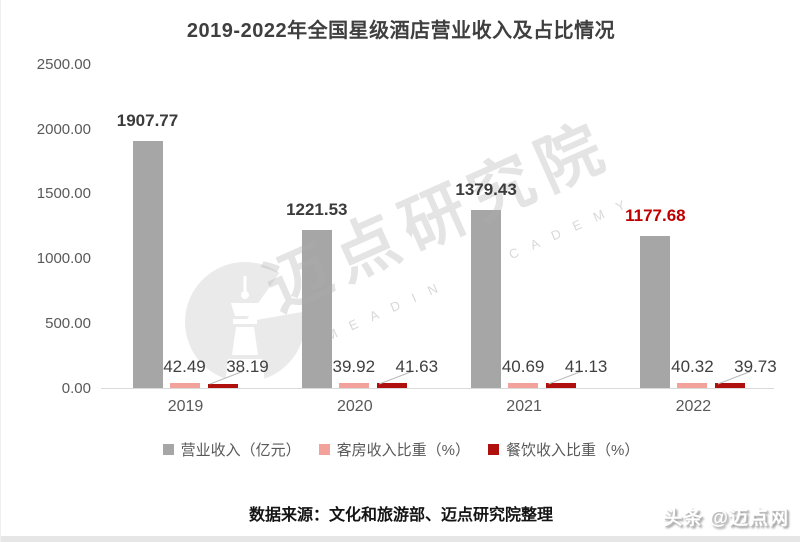 The image size is (800, 542). I want to click on legend-item: 餐饮收入比重（%）, so click(563, 449).